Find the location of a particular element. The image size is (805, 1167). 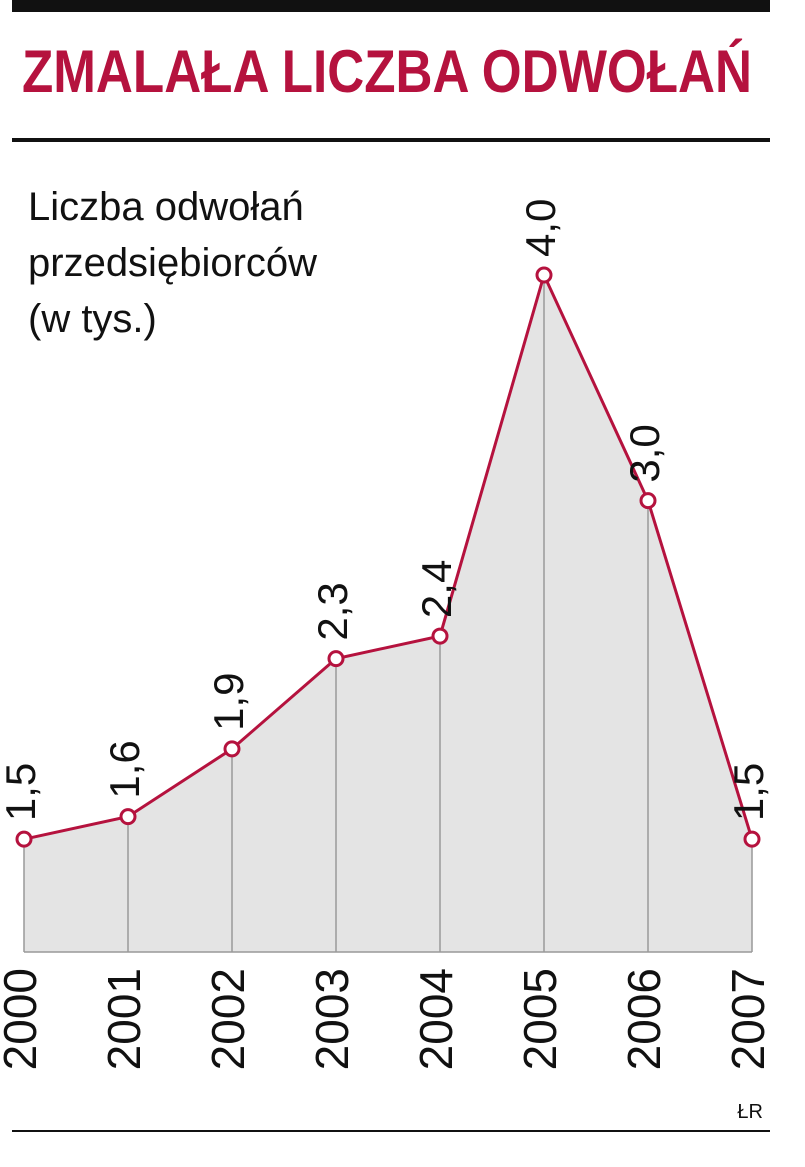

value-label: 1,6 is located at coordinates (124, 769).